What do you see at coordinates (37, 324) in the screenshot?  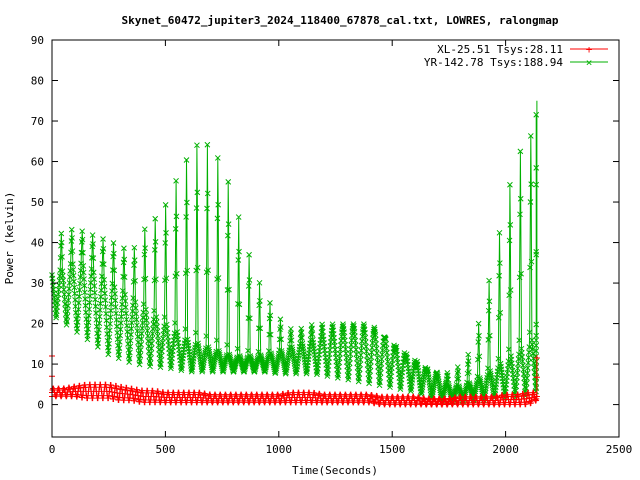 I see `y-tick-label: 20` at bounding box center [37, 324].